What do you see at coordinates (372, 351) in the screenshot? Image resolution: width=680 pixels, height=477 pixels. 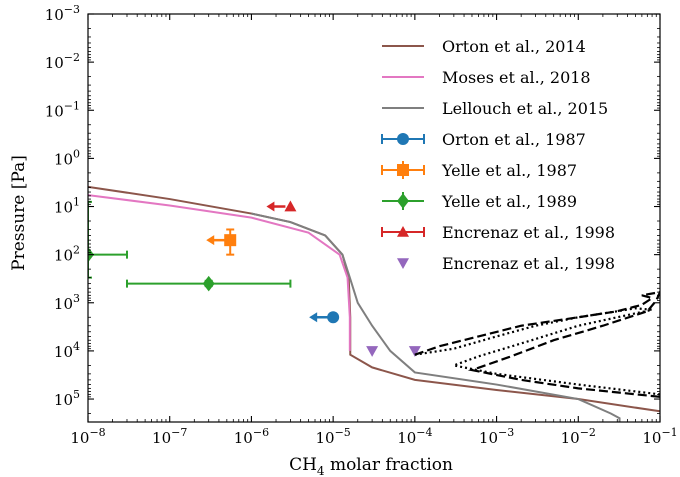 I see `series-7-point-0-marker` at bounding box center [372, 351].